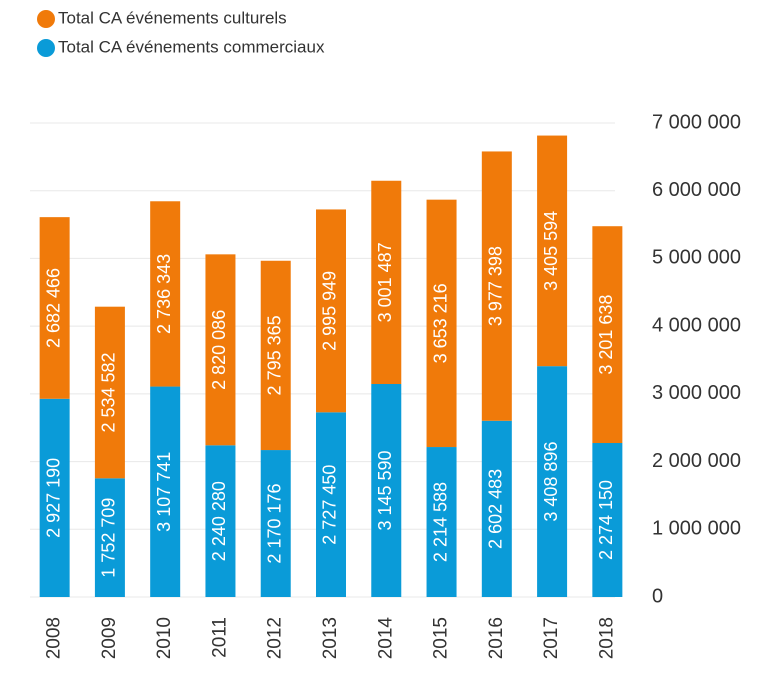 Image resolution: width=761 pixels, height=680 pixels. What do you see at coordinates (696, 529) in the screenshot?
I see `y-tick-label: 1 000 000` at bounding box center [696, 529].